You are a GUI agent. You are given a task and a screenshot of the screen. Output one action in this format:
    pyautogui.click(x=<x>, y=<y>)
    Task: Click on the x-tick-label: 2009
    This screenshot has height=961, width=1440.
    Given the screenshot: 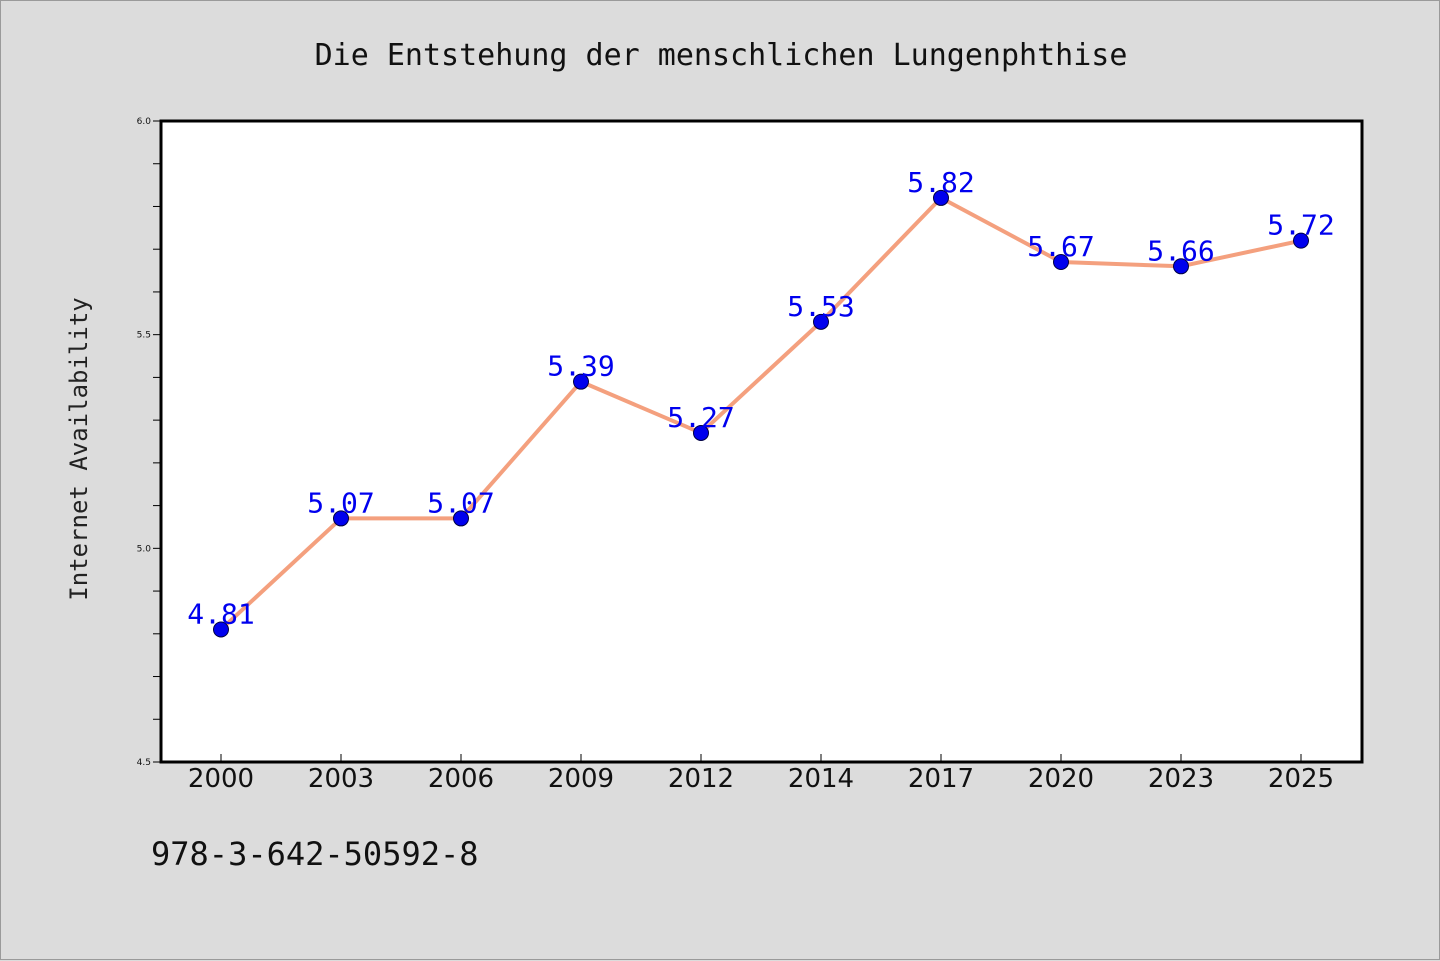 What is the action you would take?
    pyautogui.click(x=581, y=779)
    